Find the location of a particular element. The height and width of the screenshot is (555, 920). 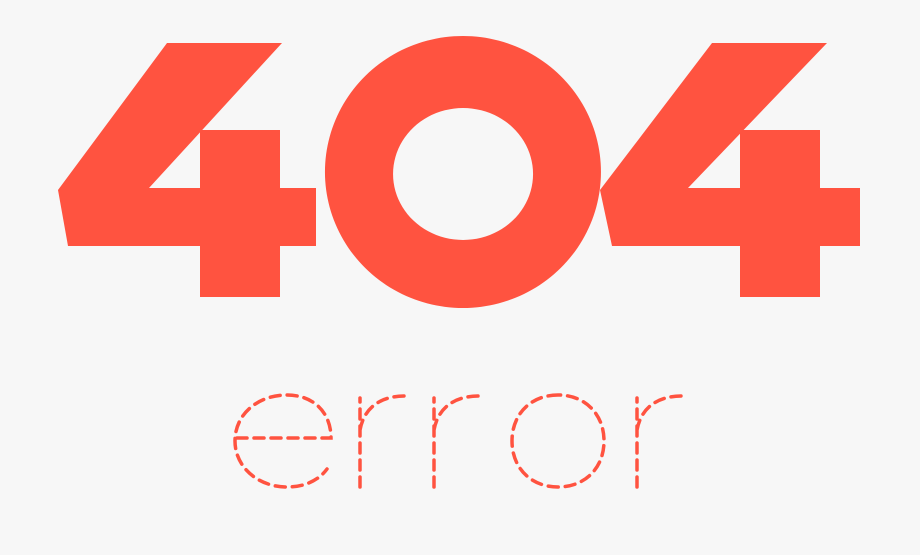

digit-zero is located at coordinates (462, 172).